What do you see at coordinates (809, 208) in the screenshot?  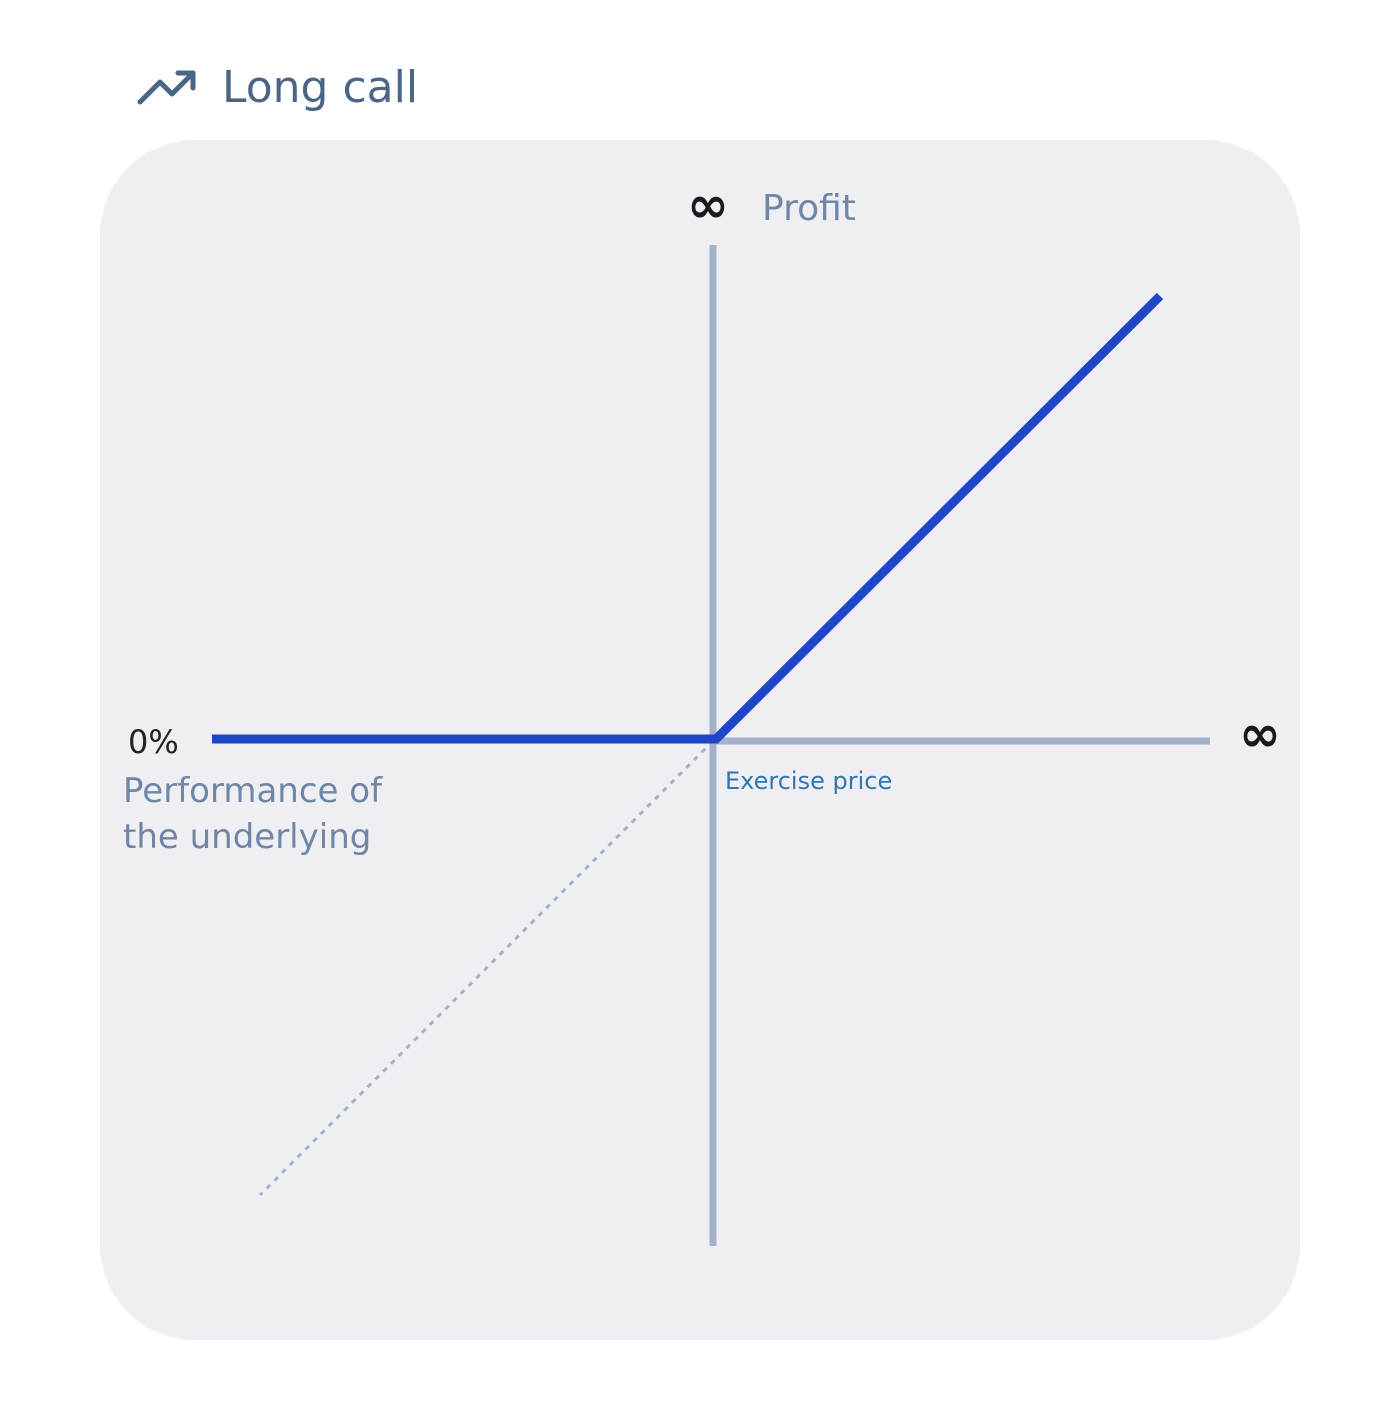 I see `y-axis-label: Profit` at bounding box center [809, 208].